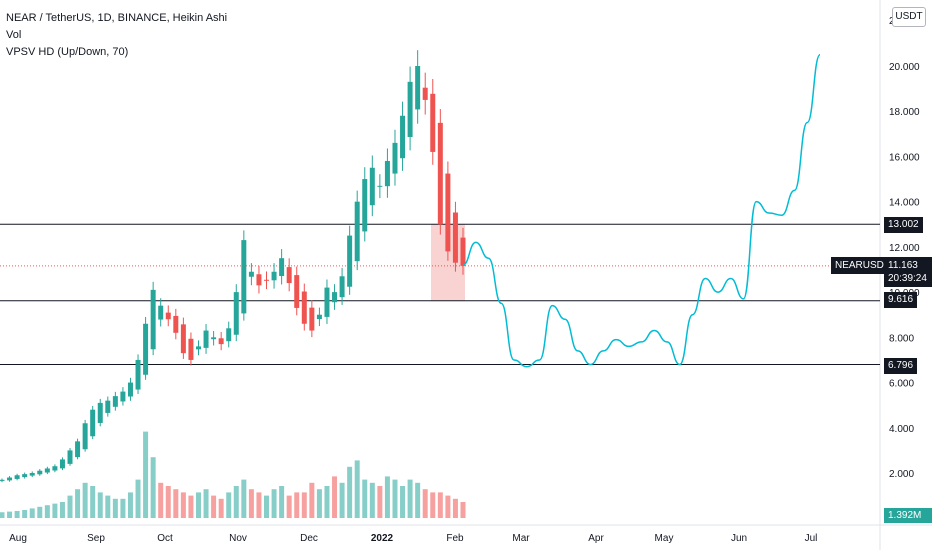 This screenshot has width=932, height=550. What do you see at coordinates (14, 35) in the screenshot?
I see `legend-volume: Vol` at bounding box center [14, 35].